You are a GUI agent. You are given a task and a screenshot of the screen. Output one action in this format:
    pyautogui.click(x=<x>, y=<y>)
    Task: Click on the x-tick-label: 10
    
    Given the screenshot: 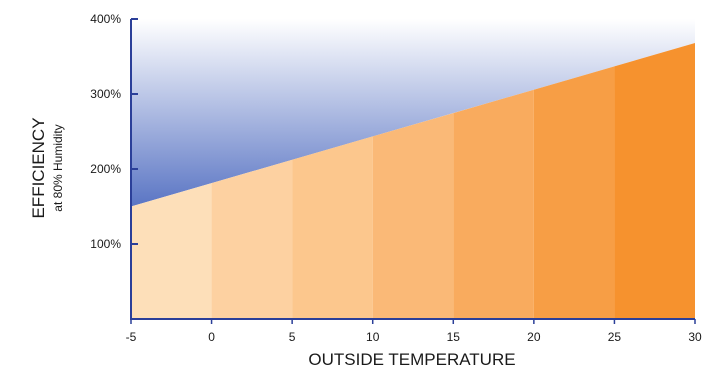 What is the action you would take?
    pyautogui.click(x=373, y=337)
    